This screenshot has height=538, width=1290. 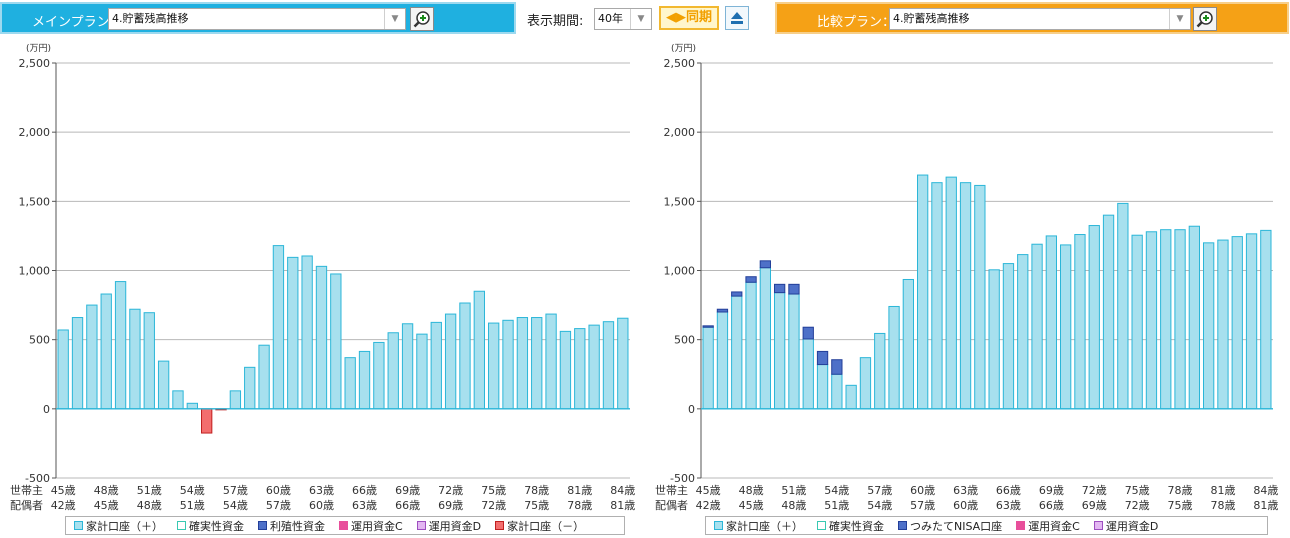 What do you see at coordinates (1040, 19) in the screenshot?
I see `compare-plan-select: 4.貯蓄残高推移 ▼` at bounding box center [1040, 19].